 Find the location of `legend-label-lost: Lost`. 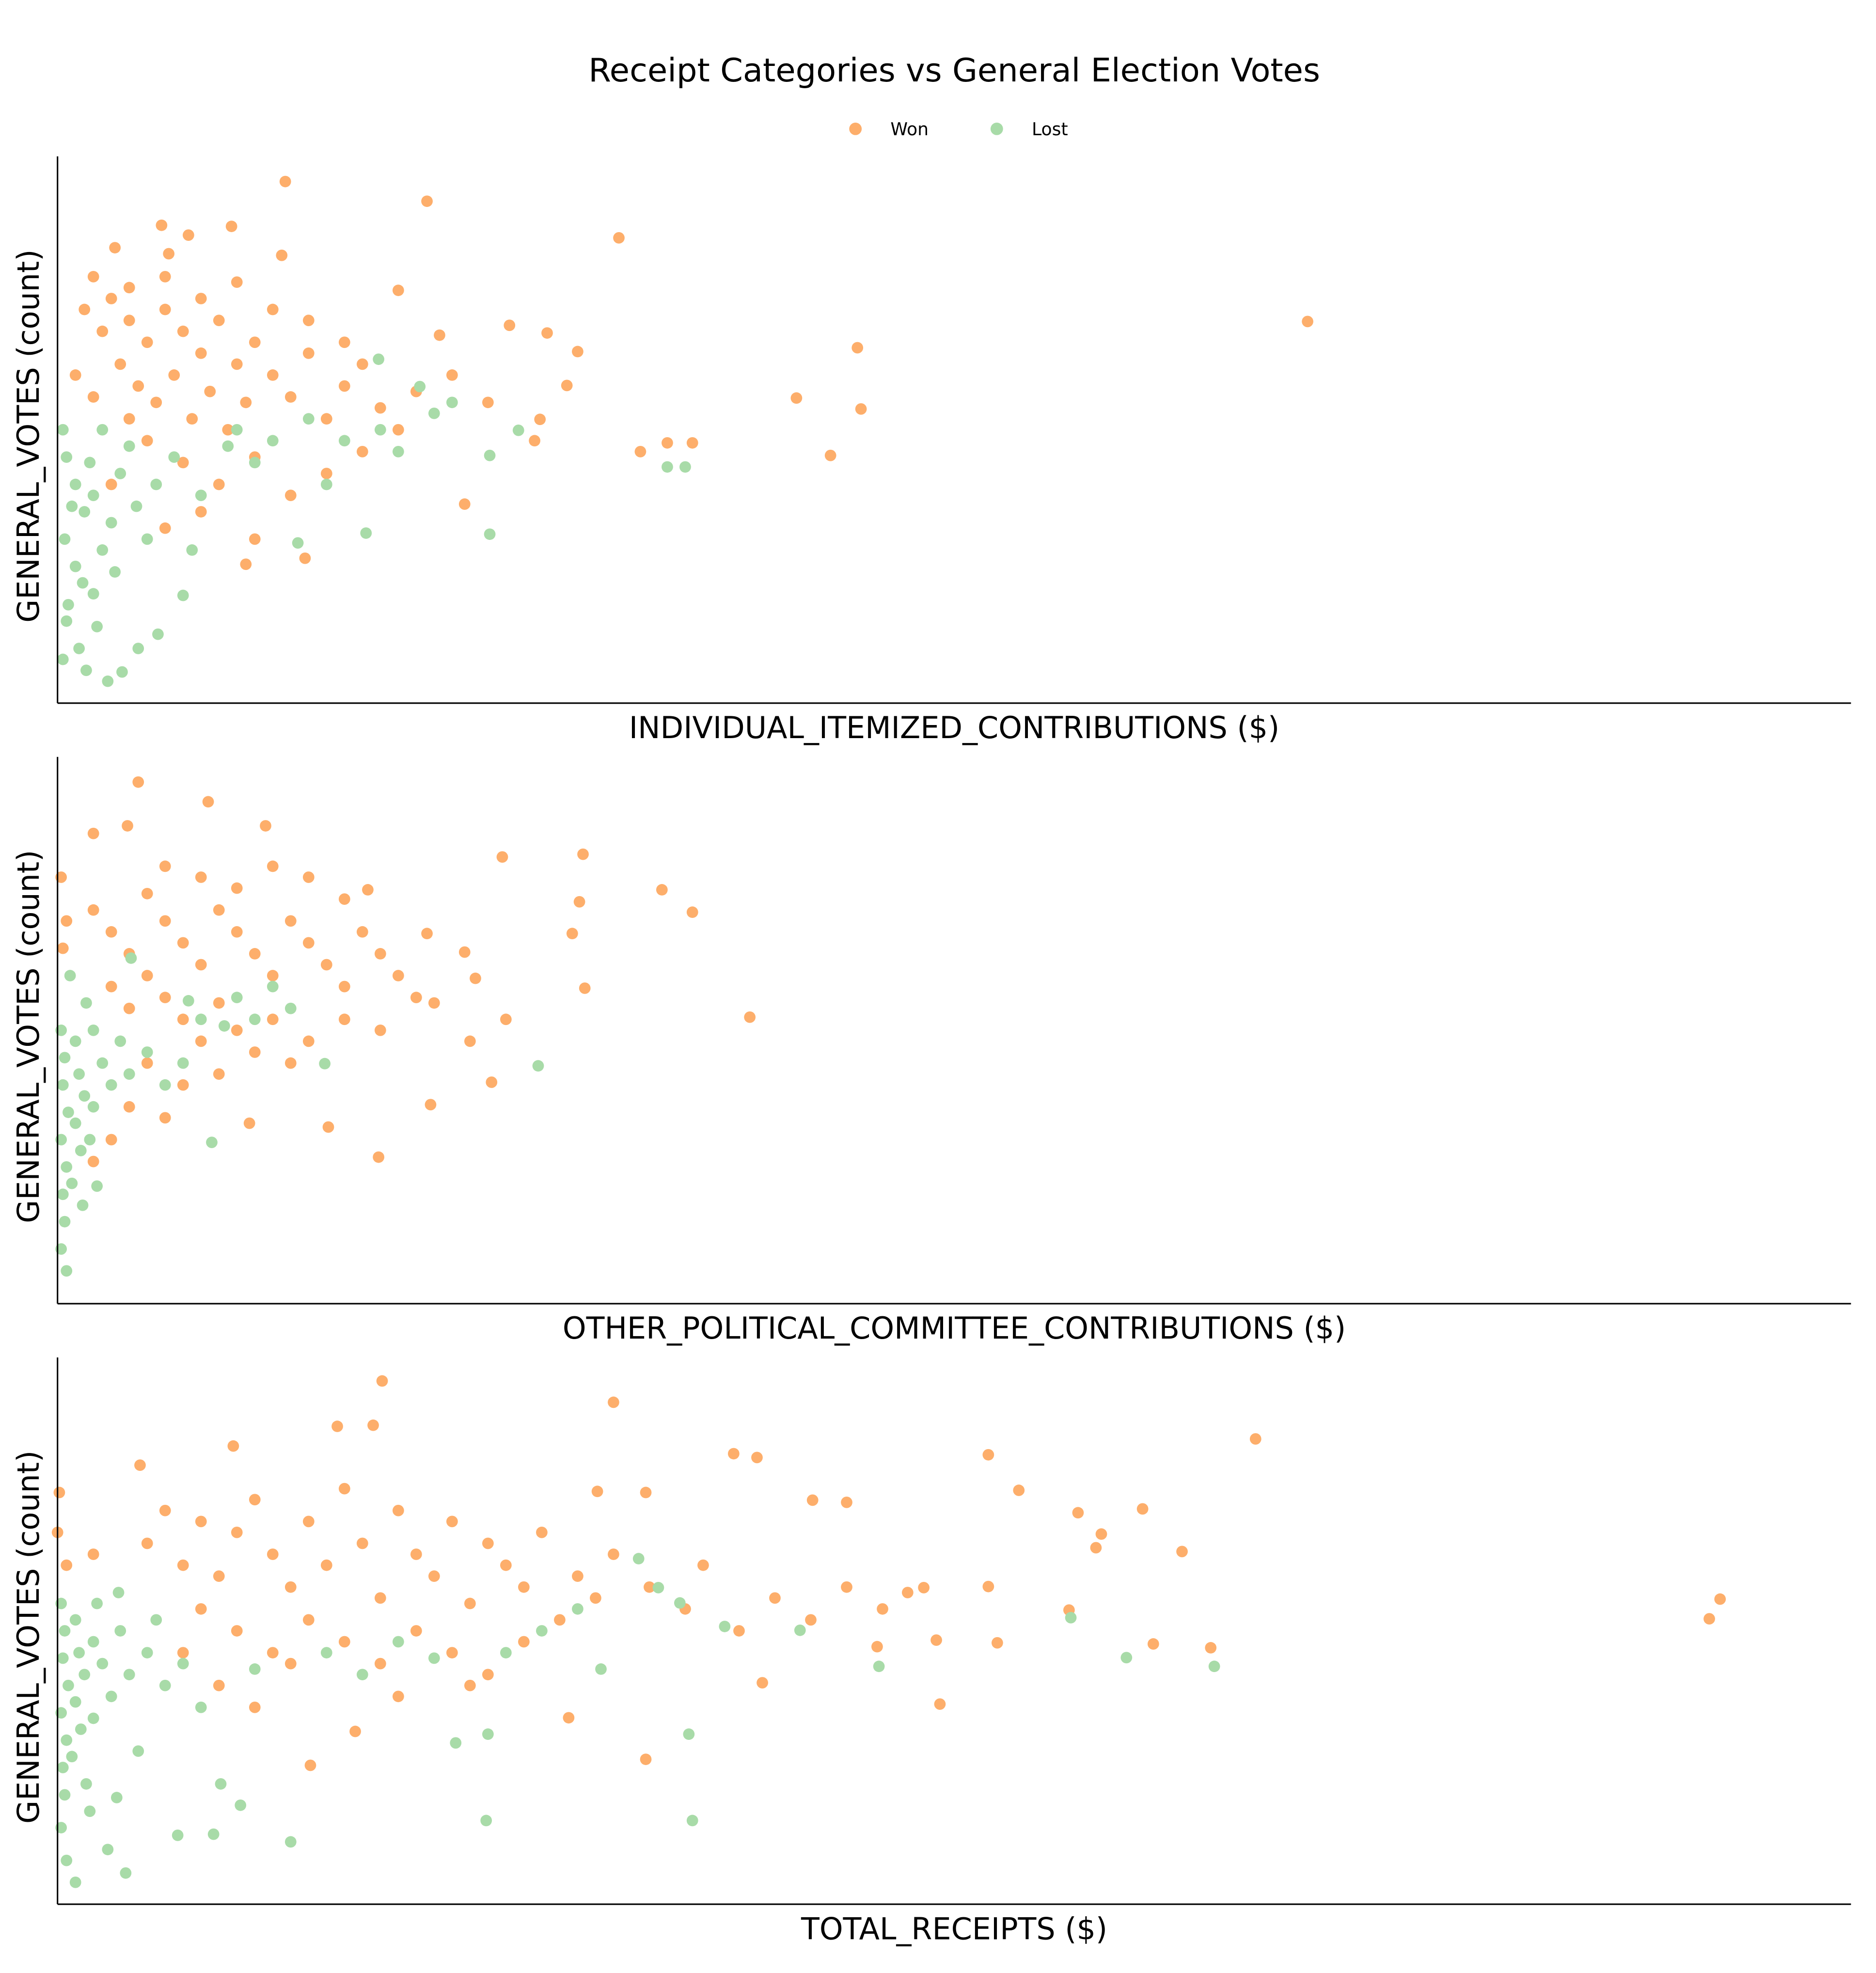

legend-label-lost: Lost is located at coordinates (1050, 129).